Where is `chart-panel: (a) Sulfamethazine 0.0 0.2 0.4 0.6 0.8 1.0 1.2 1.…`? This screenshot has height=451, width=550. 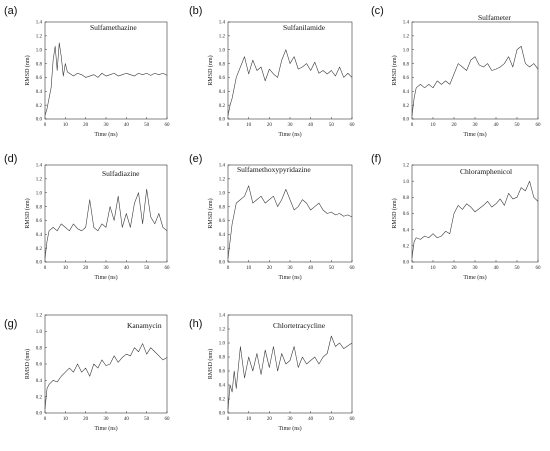
chart-panel: (a) Sulfamethazine 0.0 0.2 0.4 0.6 0.8 1.0 1.2 1.… is located at coordinates (87, 71).